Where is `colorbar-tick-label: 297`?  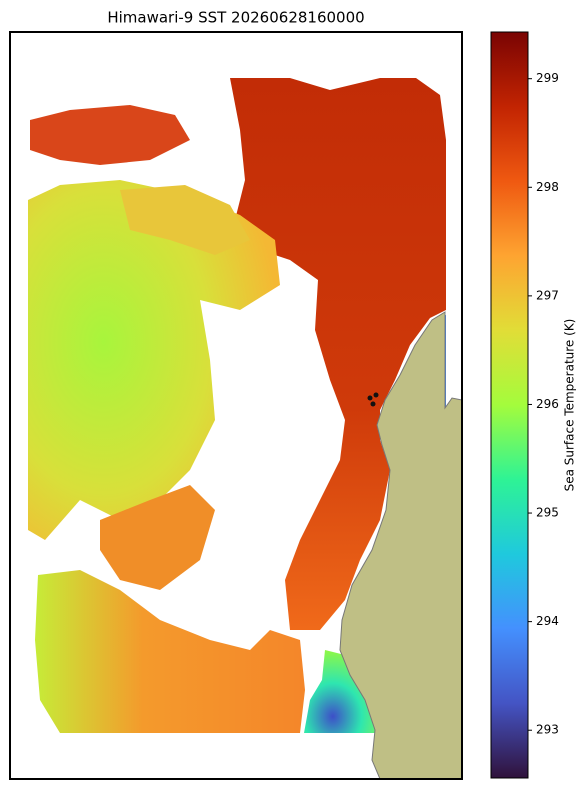 colorbar-tick-label: 297 is located at coordinates (547, 295).